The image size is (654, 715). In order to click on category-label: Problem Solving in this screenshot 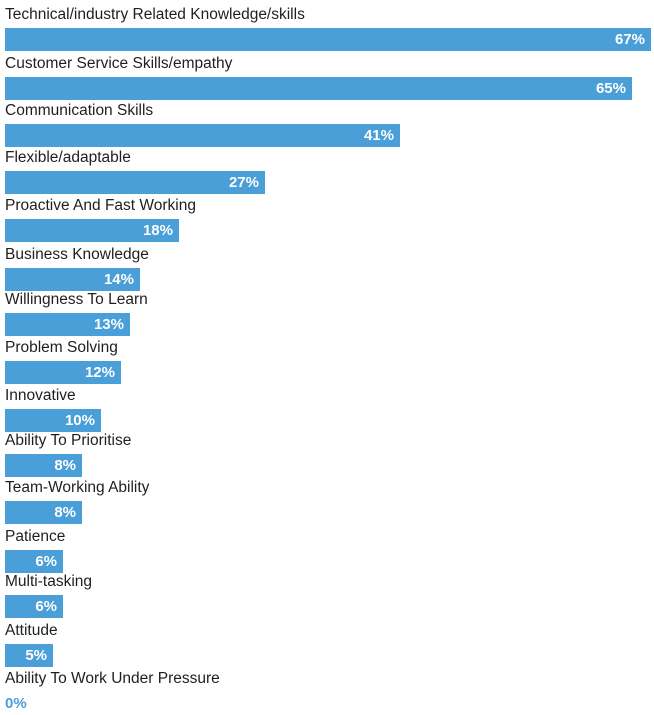, I will do `click(61, 347)`.